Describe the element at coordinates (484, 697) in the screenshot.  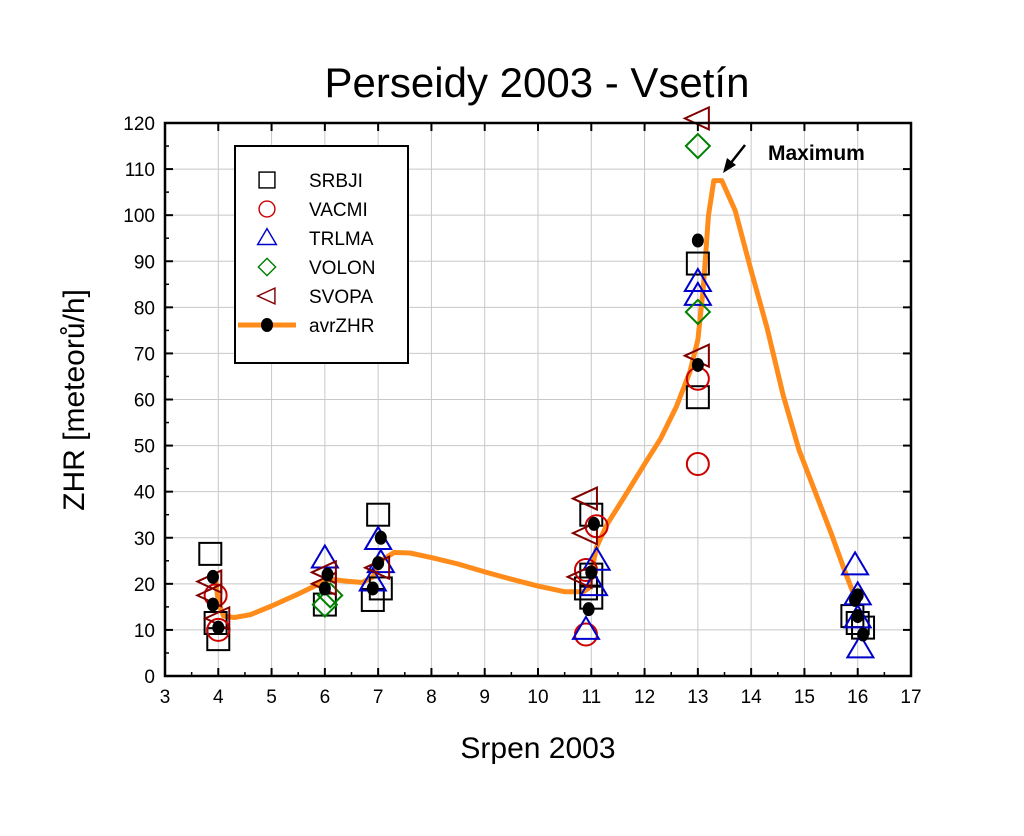
I see `x-tick-label: 9` at that location.